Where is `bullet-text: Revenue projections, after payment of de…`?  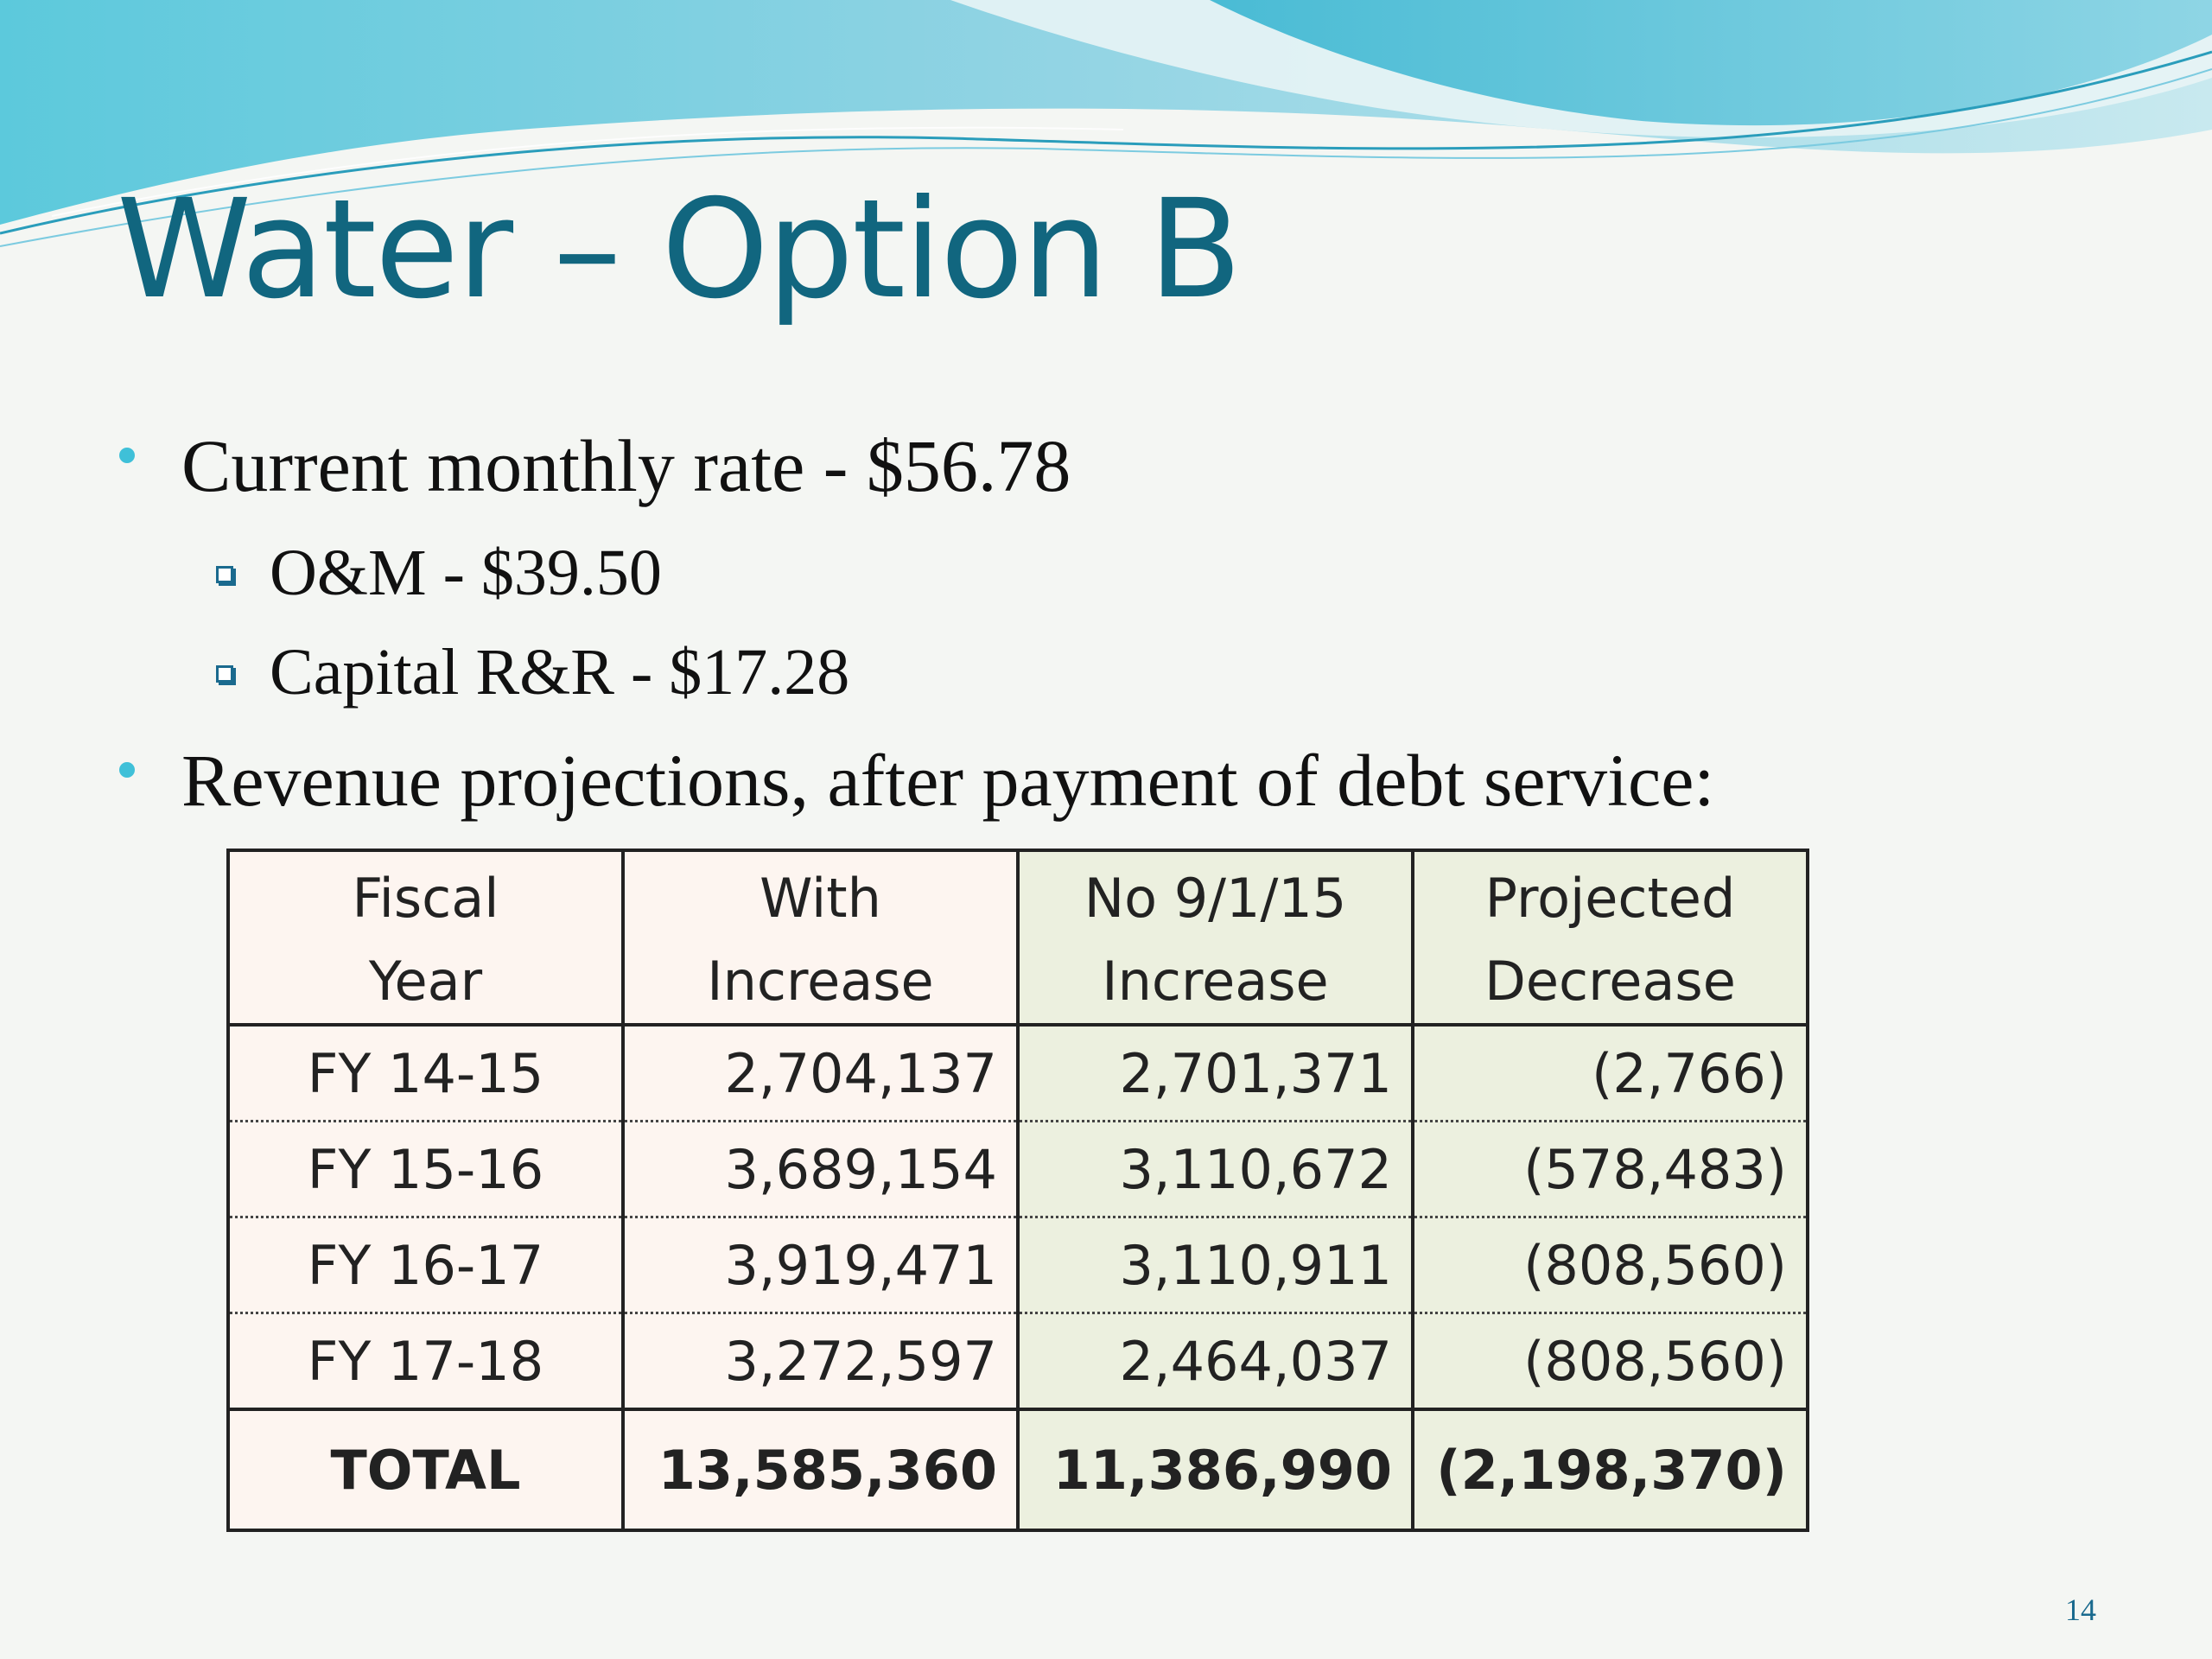 bullet-text: Revenue projections, after payment of de… is located at coordinates (948, 780).